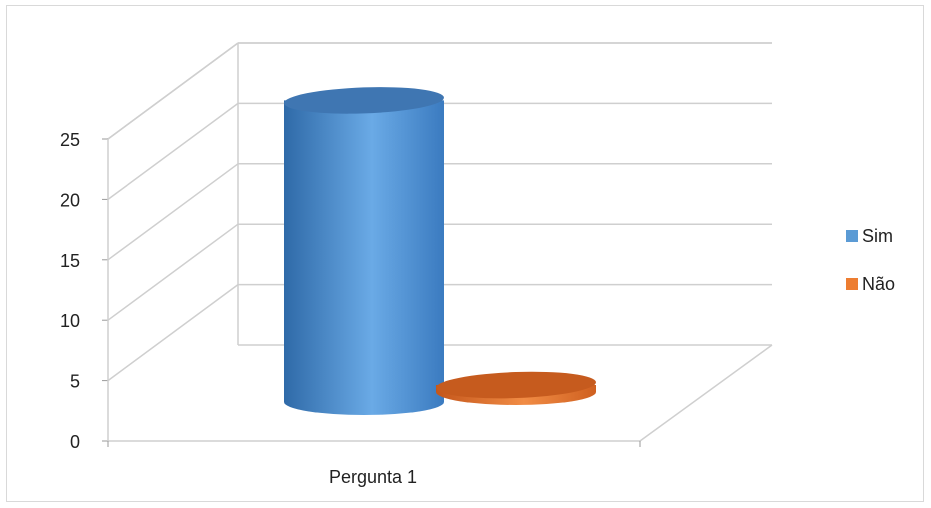  Describe the element at coordinates (364, 258) in the screenshot. I see `bar-body-sim` at that location.